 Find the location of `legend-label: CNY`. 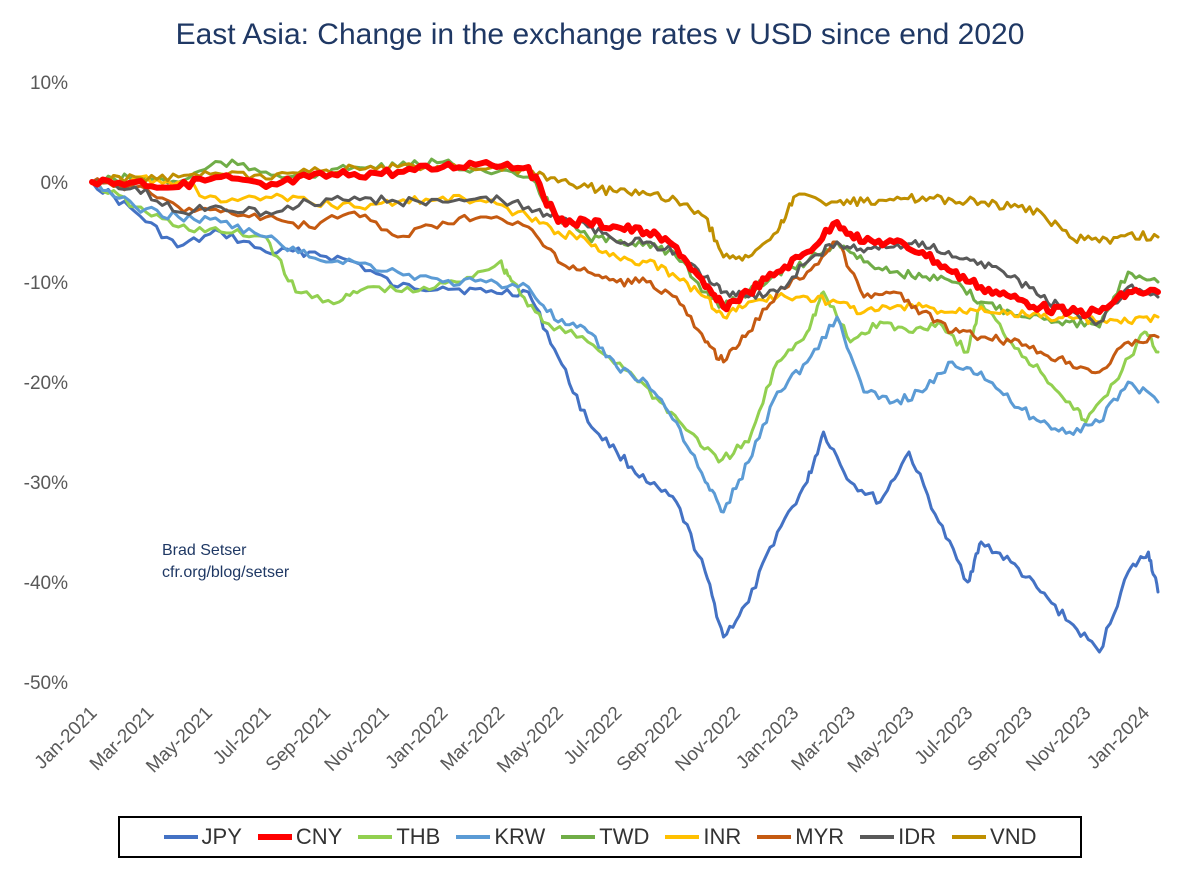

legend-label: CNY is located at coordinates (319, 836).